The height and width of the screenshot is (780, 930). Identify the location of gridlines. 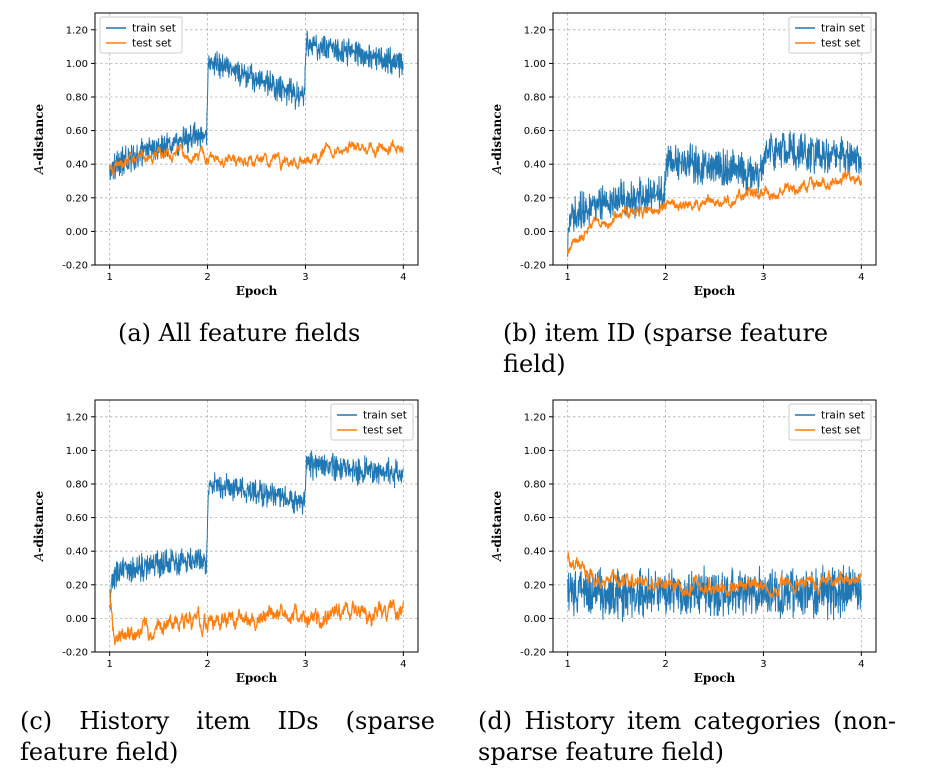
(256, 139).